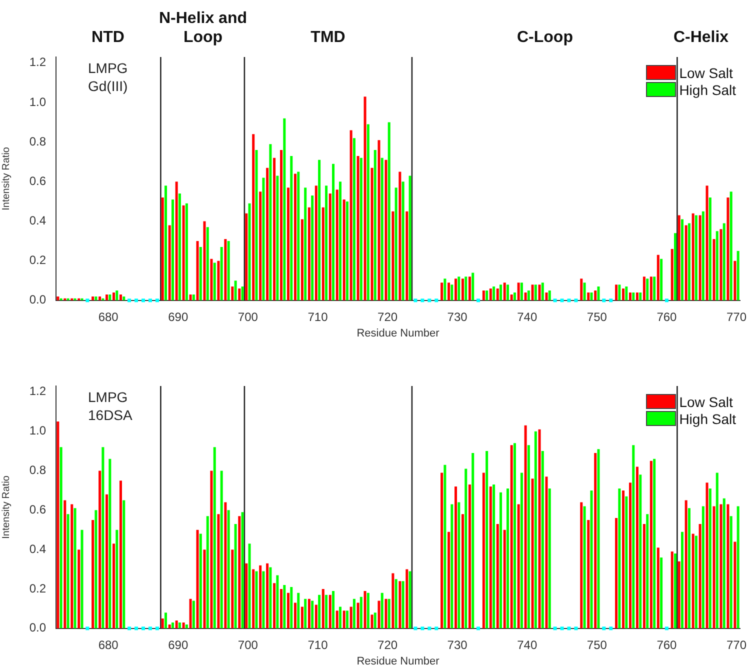  What do you see at coordinates (701, 37) in the screenshot?
I see `text: C-Helix` at bounding box center [701, 37].